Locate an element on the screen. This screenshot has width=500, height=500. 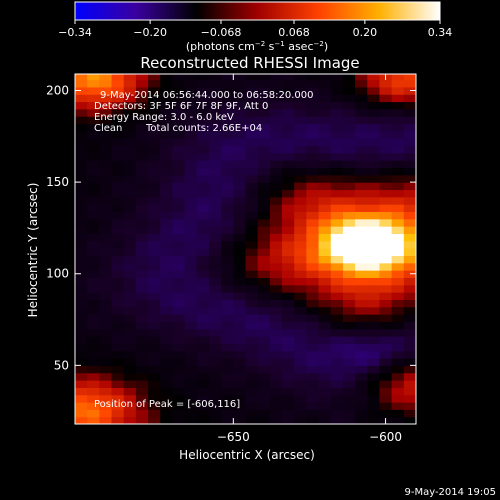
chart-title: Reconstructed RHESSI Image is located at coordinates (249, 63).